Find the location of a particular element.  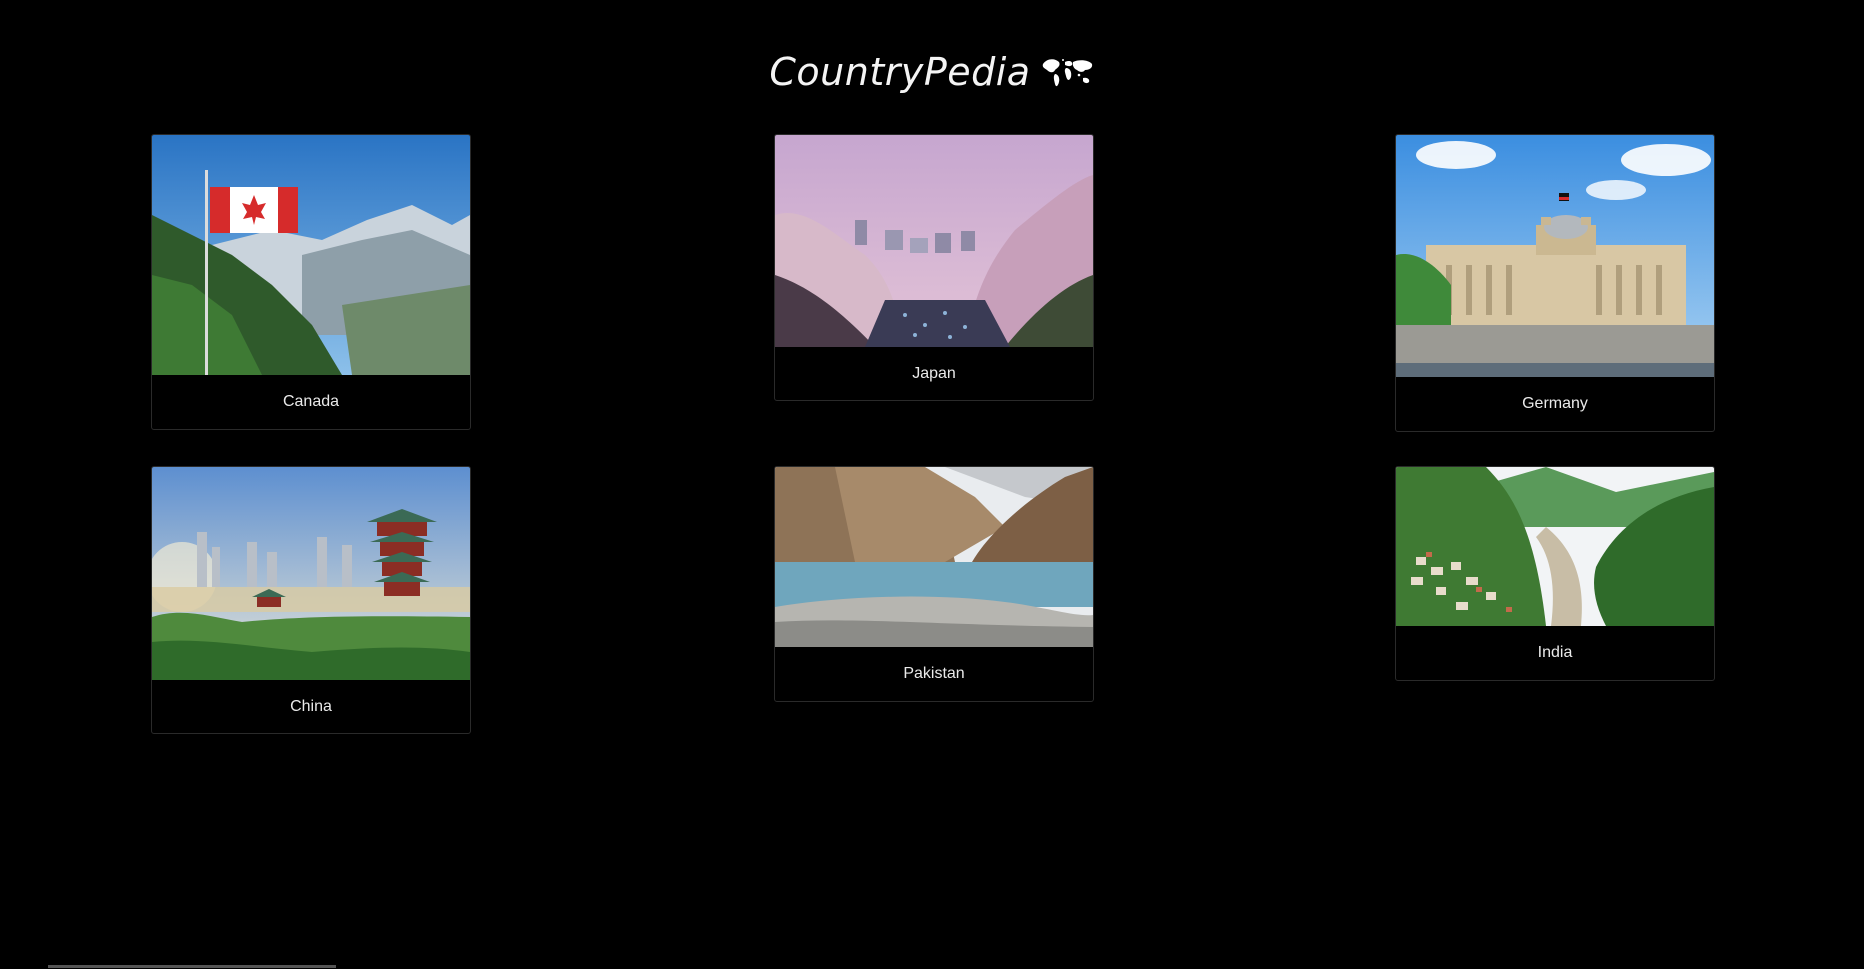

japan-photo is located at coordinates (934, 241).